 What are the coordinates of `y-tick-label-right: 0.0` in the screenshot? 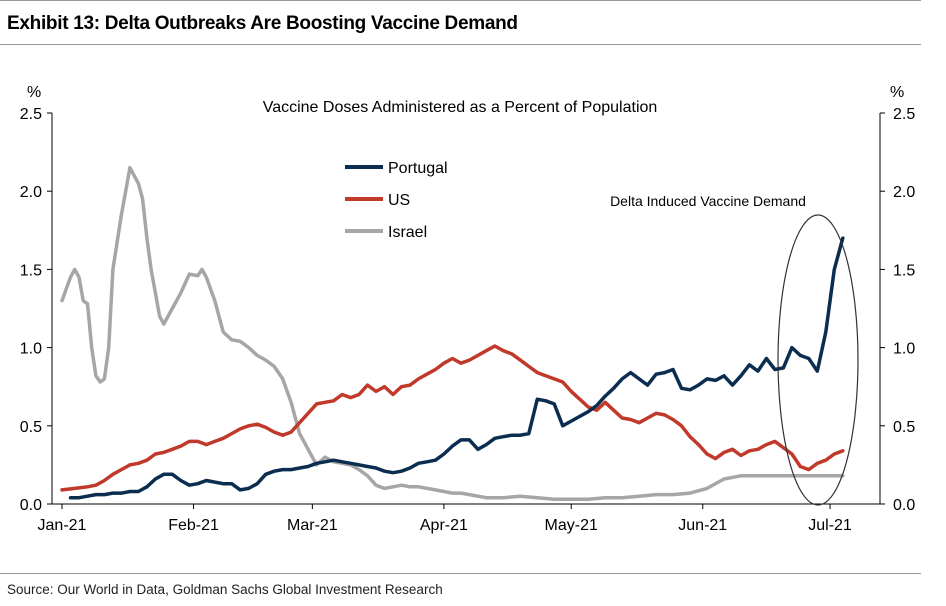 It's located at (904, 505).